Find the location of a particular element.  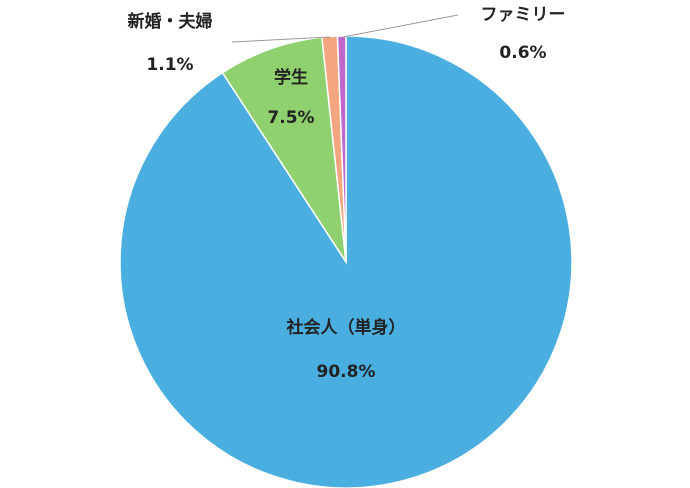

value-label: 7.5% is located at coordinates (290, 118).